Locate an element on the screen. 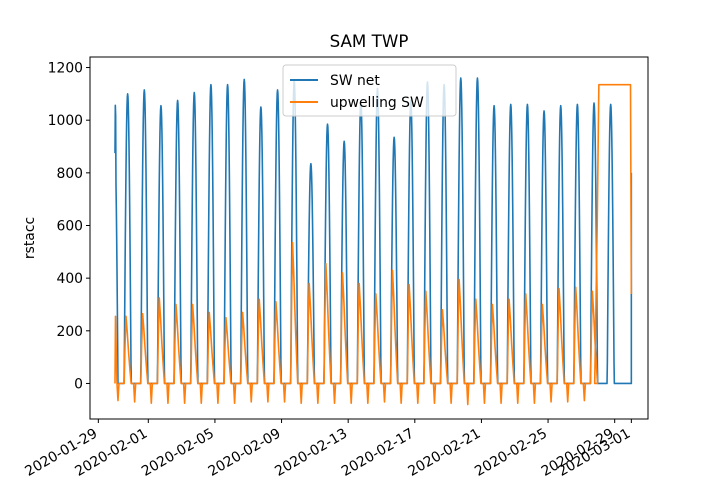  y-axis: 0 200 400 600 800 1000 1200 is located at coordinates (69, 226).